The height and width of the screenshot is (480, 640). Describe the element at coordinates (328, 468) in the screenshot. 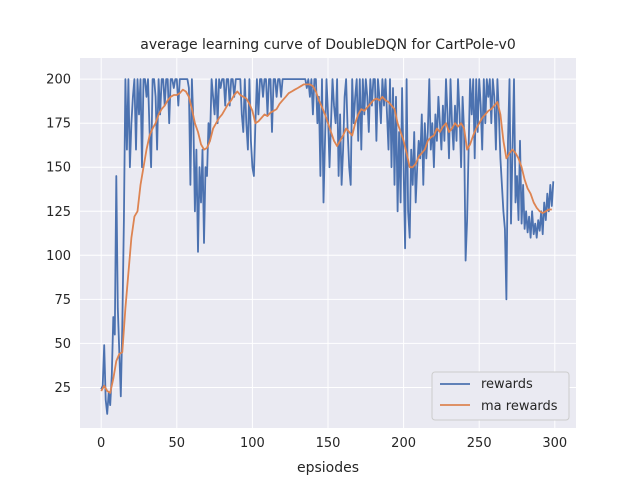

I see `x-axis-label: epsiodes` at that location.